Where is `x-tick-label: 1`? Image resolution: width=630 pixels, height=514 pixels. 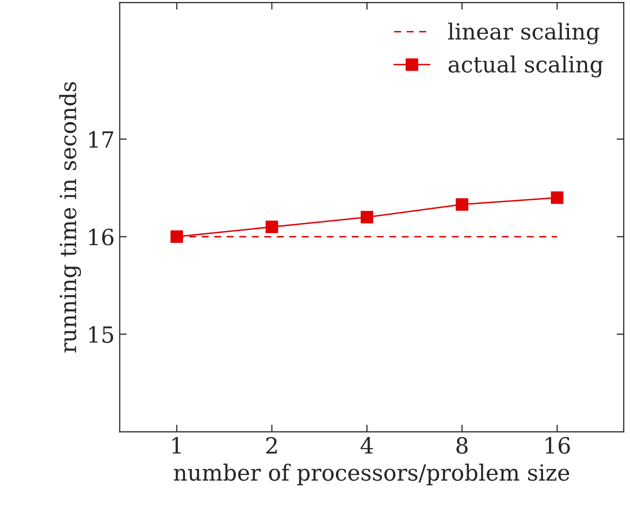
x-tick-label: 1 is located at coordinates (176, 445).